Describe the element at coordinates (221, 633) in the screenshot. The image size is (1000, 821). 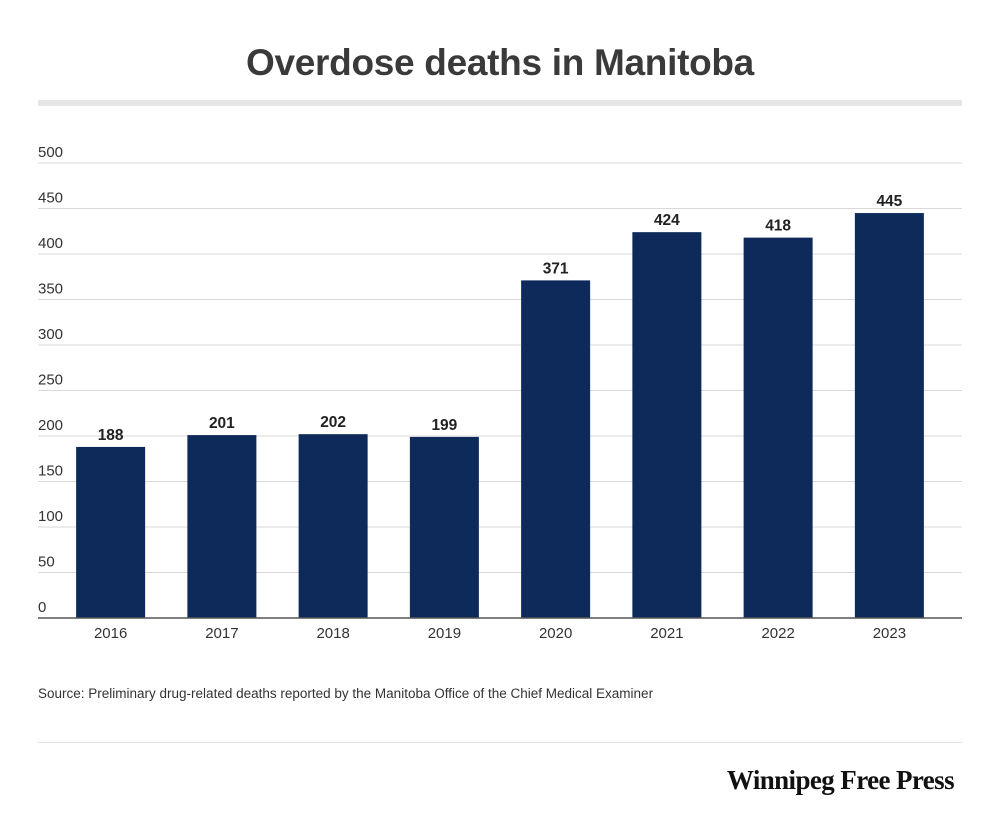
I see `x-tick-label-2017: 2017` at that location.